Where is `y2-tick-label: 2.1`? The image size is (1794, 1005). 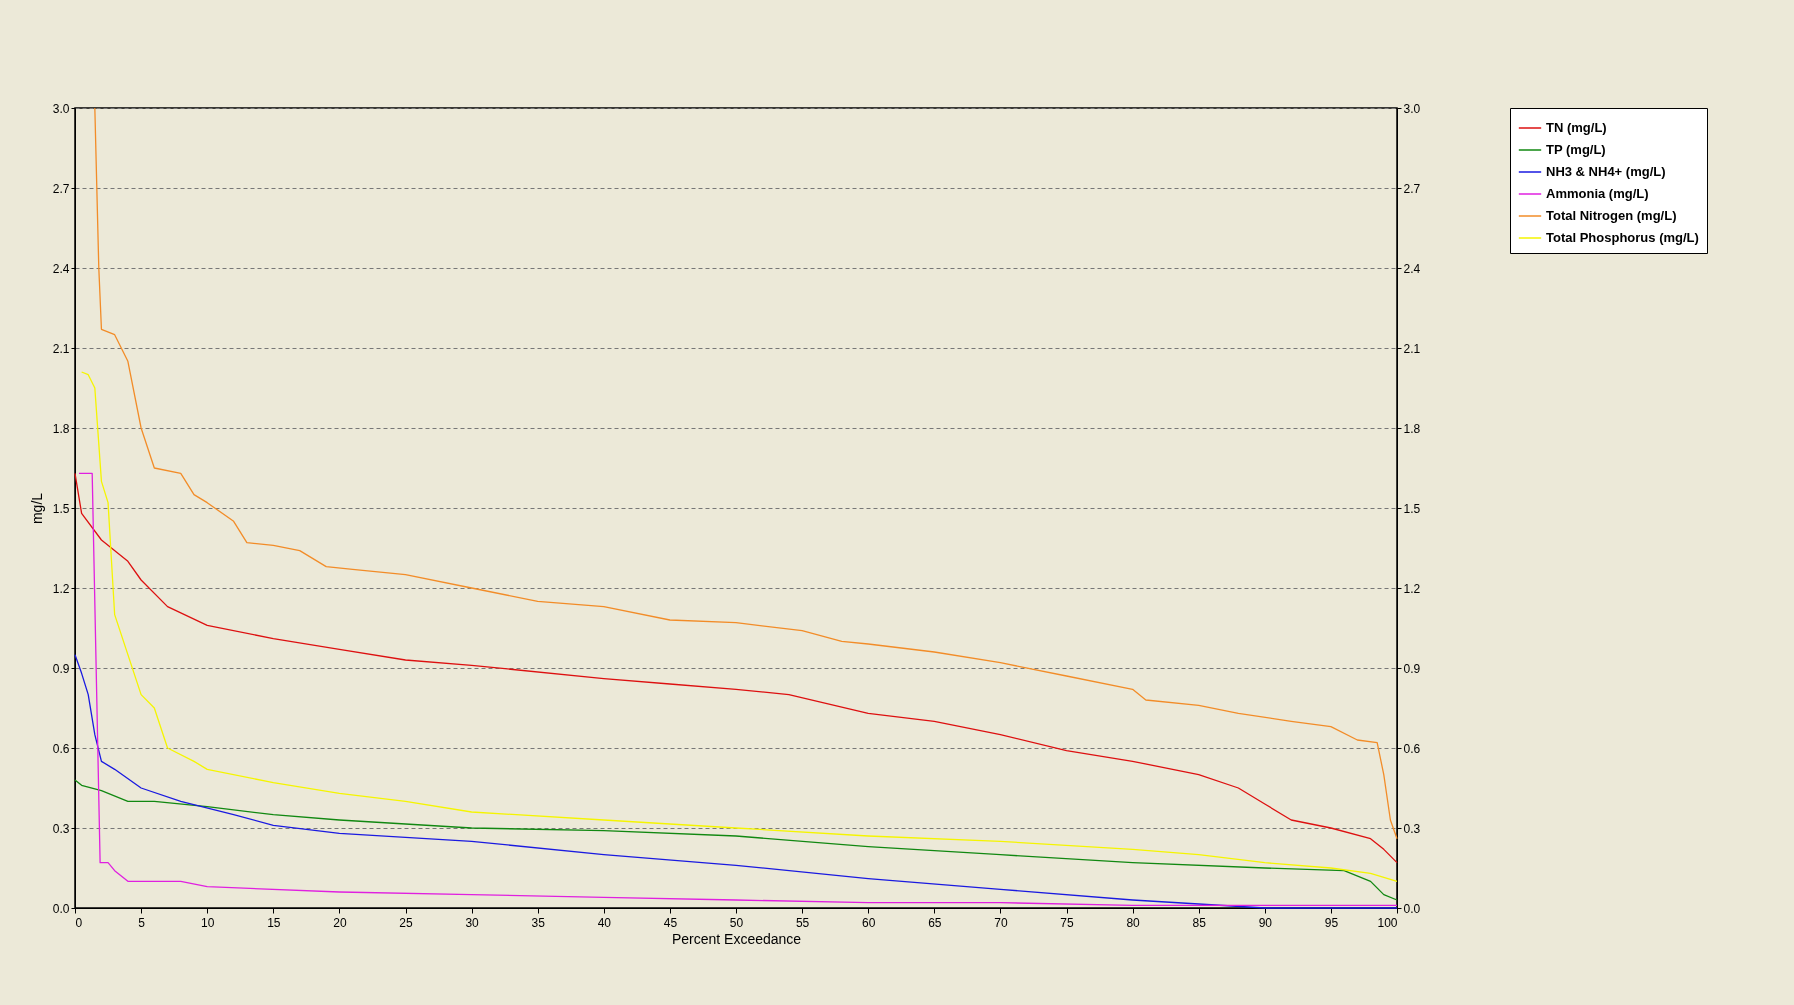 y2-tick-label: 2.1 is located at coordinates (1412, 348).